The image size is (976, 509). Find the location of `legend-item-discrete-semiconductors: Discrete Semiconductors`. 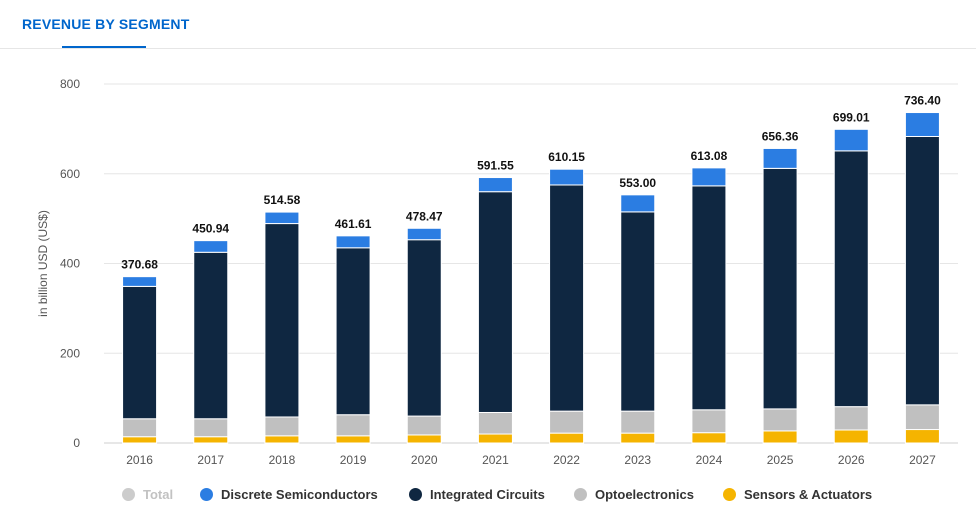

legend-item-discrete-semiconductors: Discrete Semiconductors is located at coordinates (289, 494).